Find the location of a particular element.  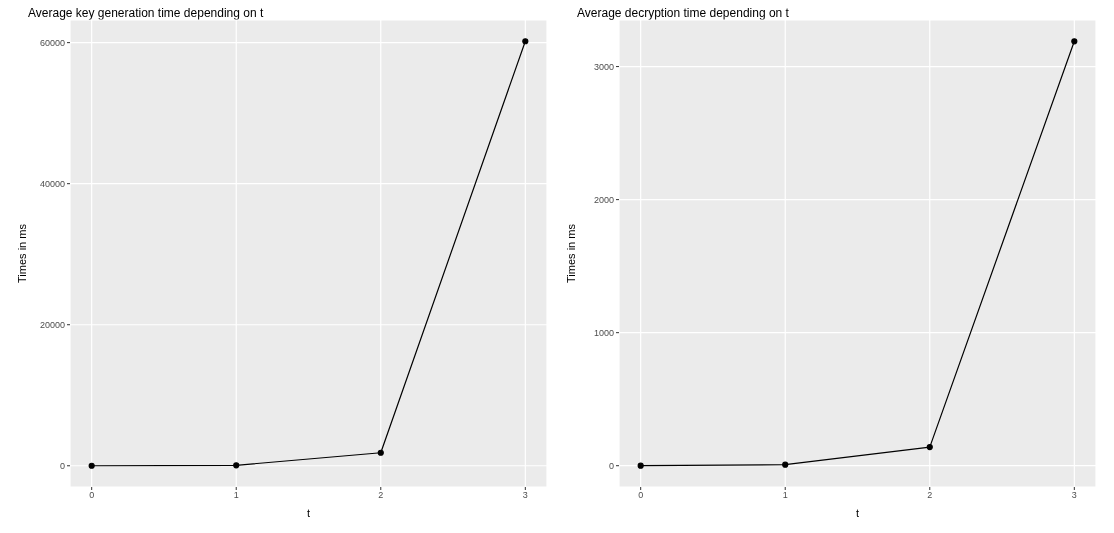

y-tick-label: 1000 is located at coordinates (603, 332).